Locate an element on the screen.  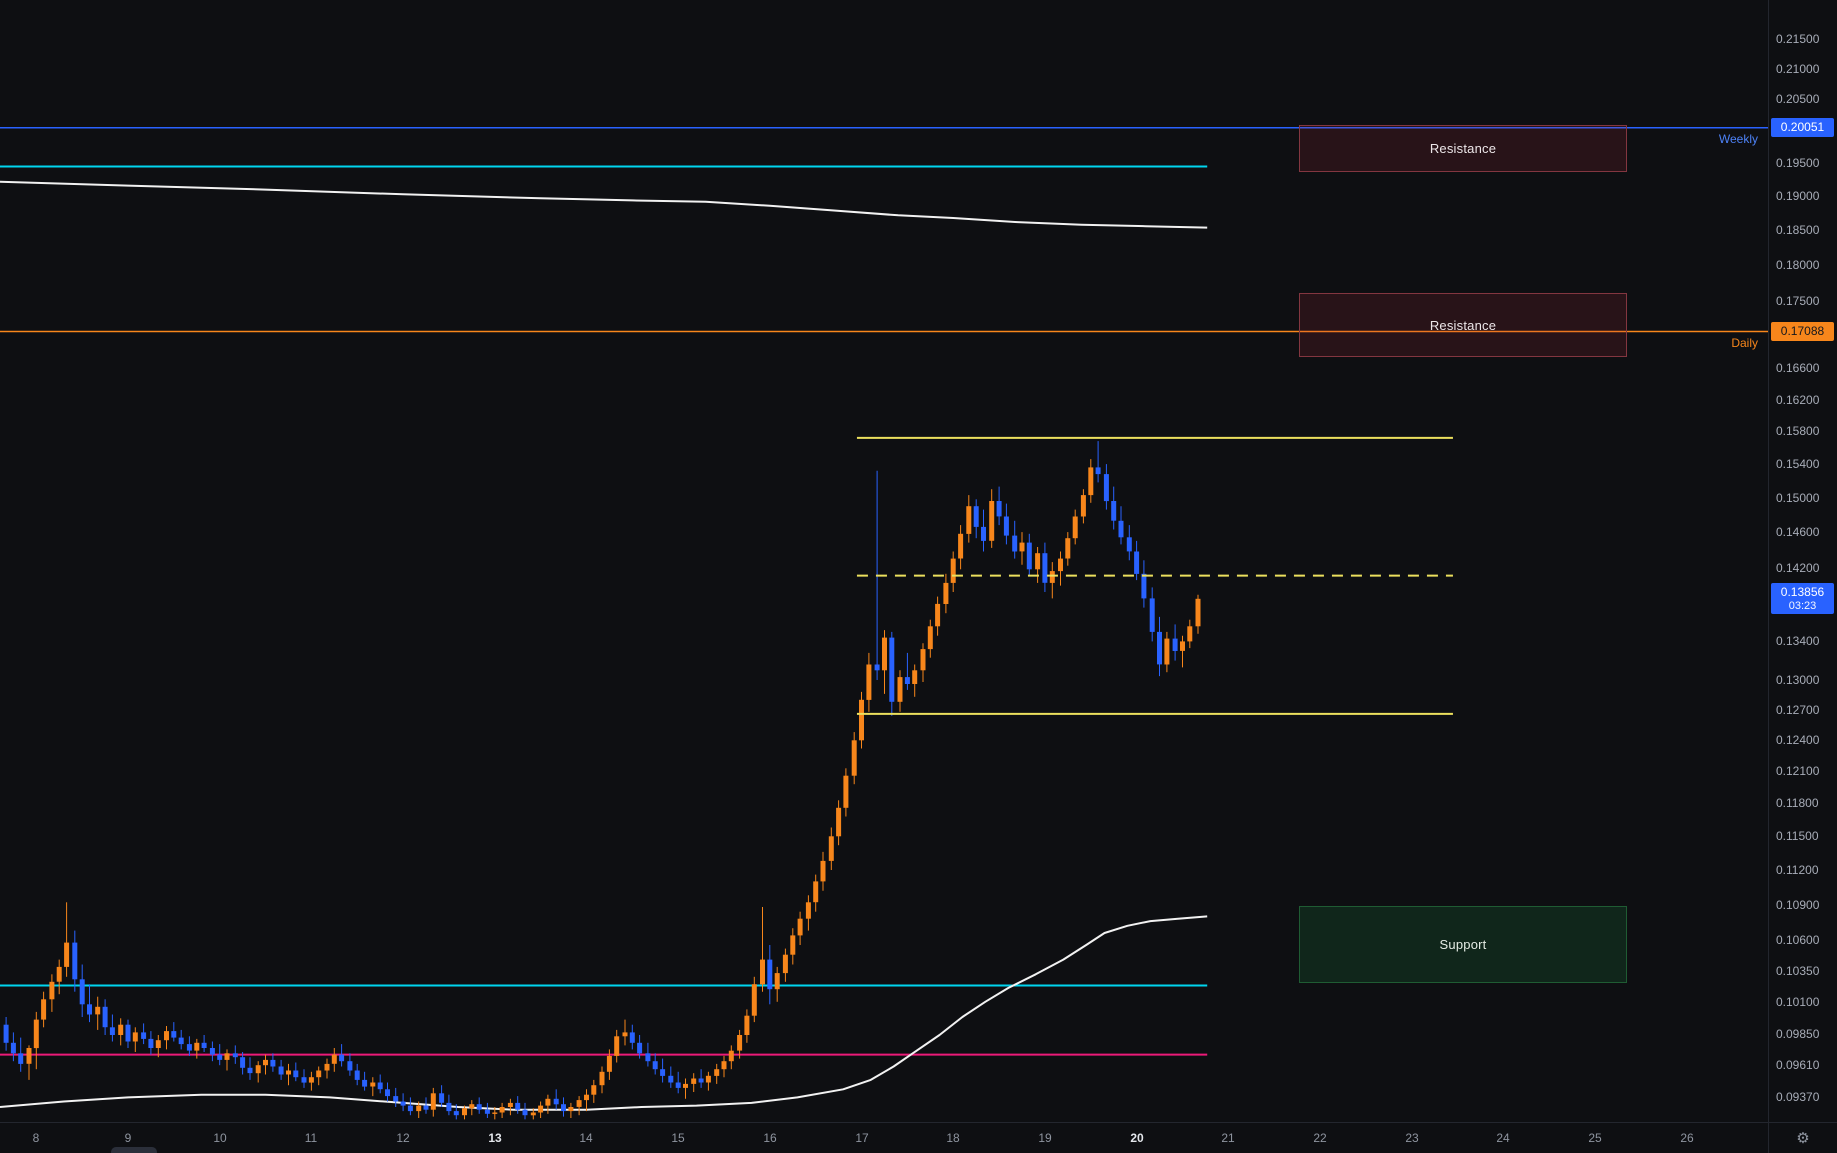
price-tick: 0.21500 is located at coordinates (1798, 39).